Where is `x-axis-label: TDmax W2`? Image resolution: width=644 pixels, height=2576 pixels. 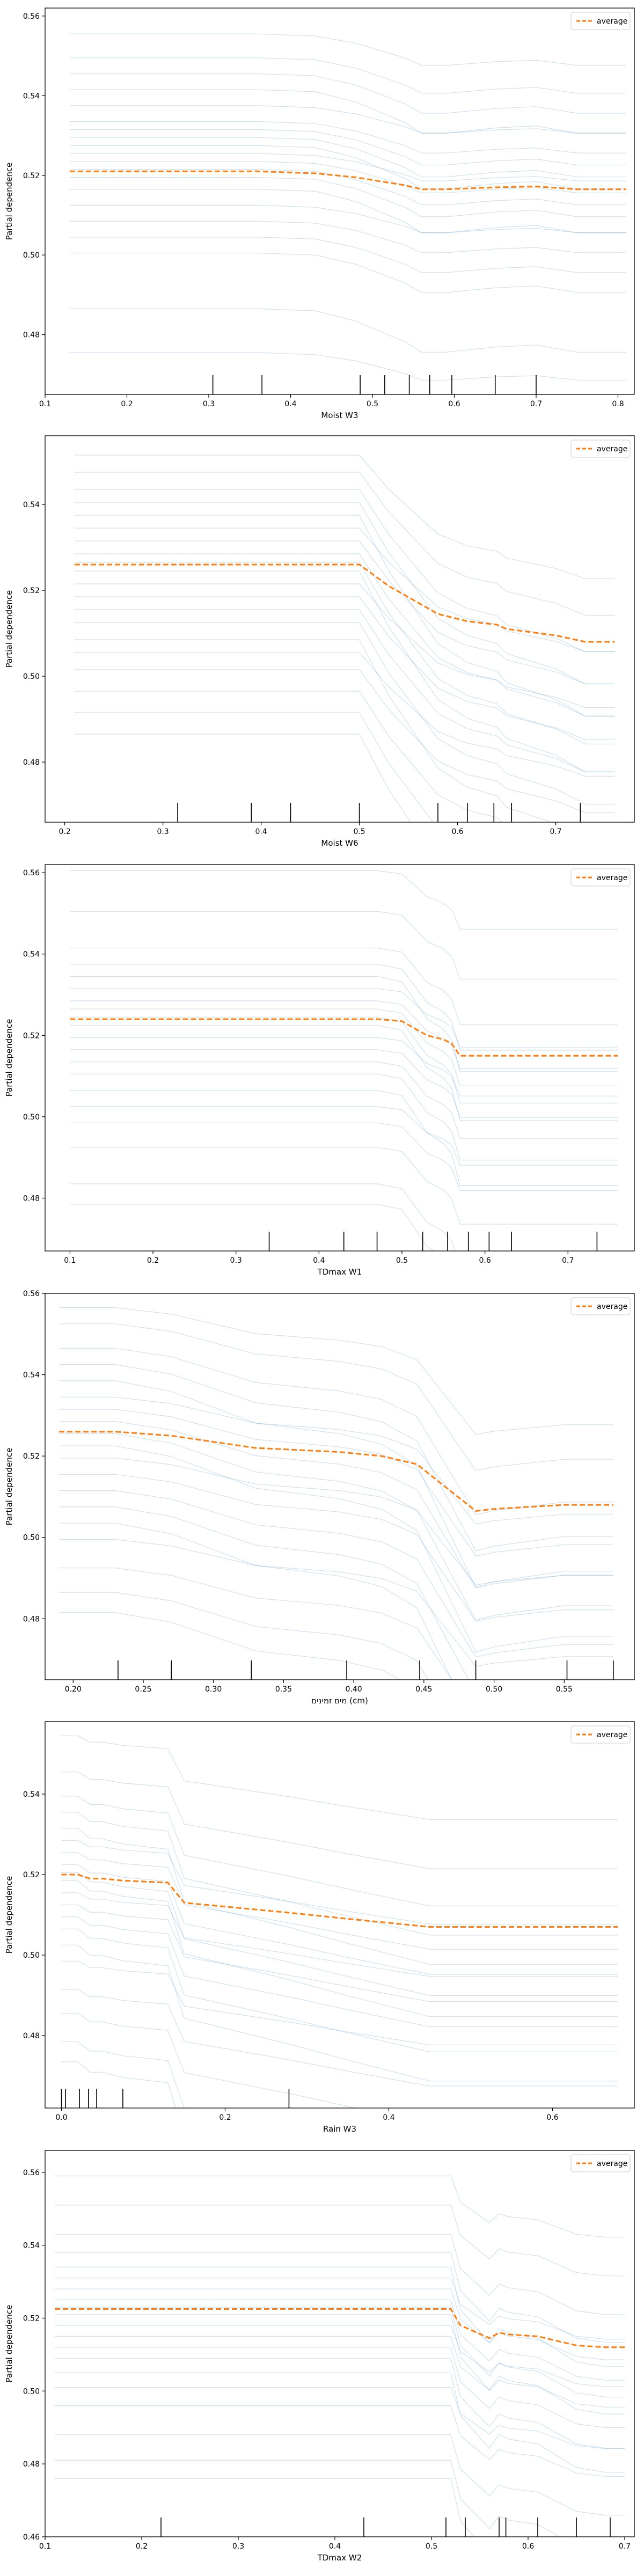
x-axis-label: TDmax W2 is located at coordinates (339, 2558).